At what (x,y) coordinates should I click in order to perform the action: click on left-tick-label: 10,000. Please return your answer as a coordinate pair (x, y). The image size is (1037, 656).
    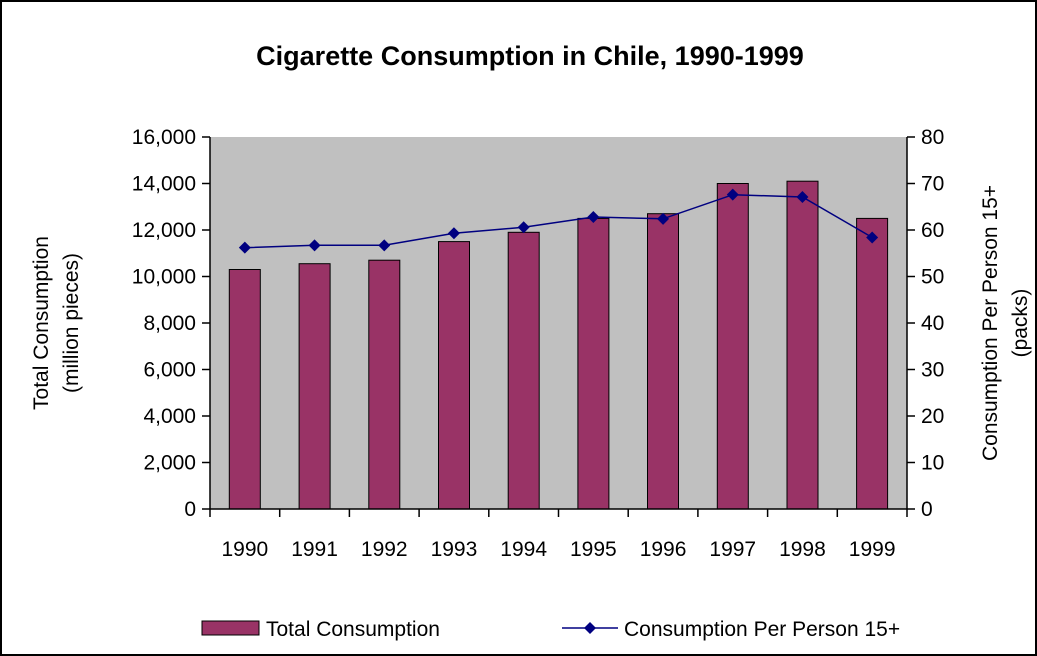
    Looking at the image, I should click on (164, 277).